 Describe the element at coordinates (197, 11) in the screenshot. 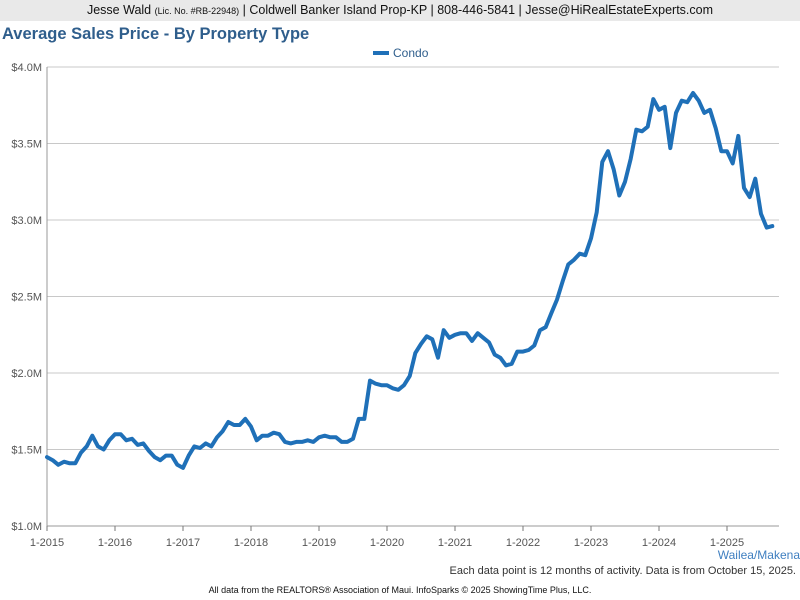

I see `license-number: (Lic. No. #RB-22948)` at that location.